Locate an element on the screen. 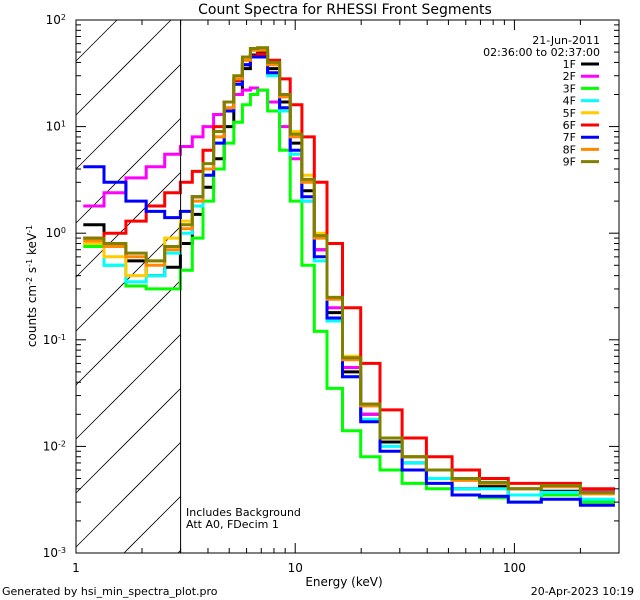 This screenshot has width=640, height=600. chart-title: Count Spectra for RHESSI Front Segments is located at coordinates (345, 10).